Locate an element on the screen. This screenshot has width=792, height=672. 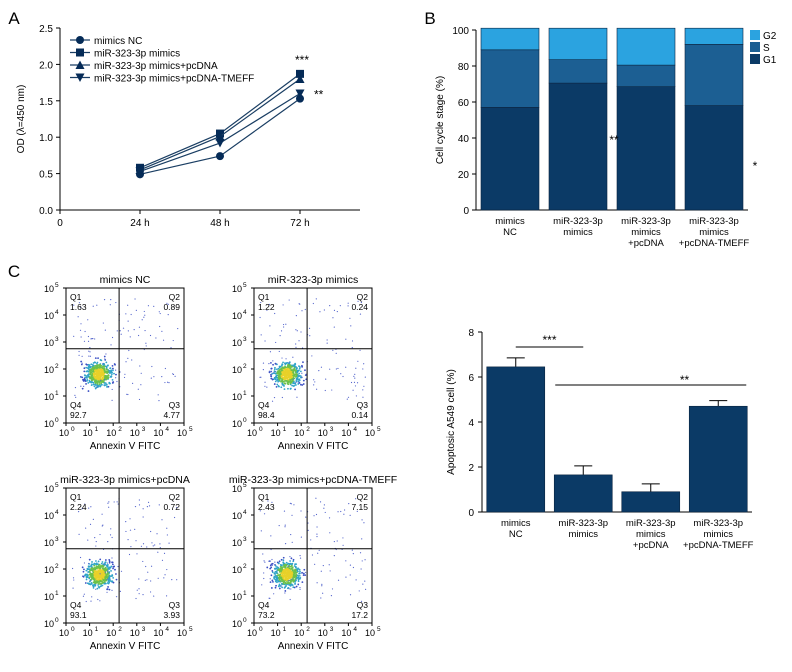
c-flow-quadrant-value: 0.72 is located at coordinates (171, 507).